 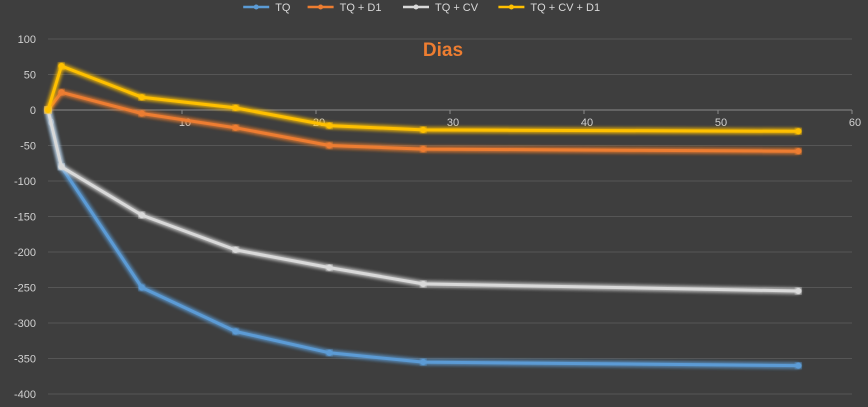 What do you see at coordinates (457, 8) in the screenshot?
I see `legend-label: TQ + CV` at bounding box center [457, 8].